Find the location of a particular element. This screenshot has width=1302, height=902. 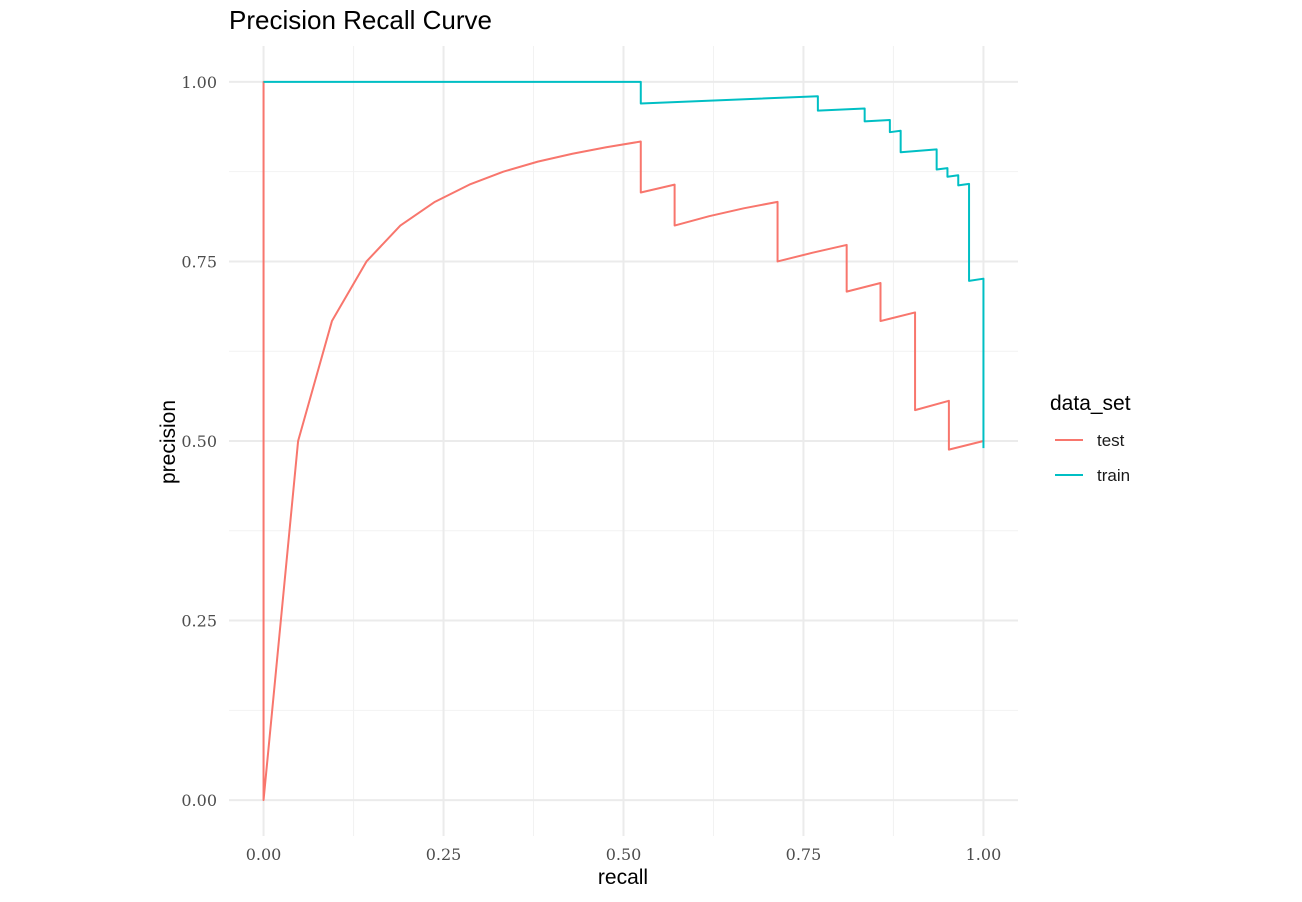

y-tick-labels: 0.00 0.25 0.50 0.75 1.00 is located at coordinates (199, 441).